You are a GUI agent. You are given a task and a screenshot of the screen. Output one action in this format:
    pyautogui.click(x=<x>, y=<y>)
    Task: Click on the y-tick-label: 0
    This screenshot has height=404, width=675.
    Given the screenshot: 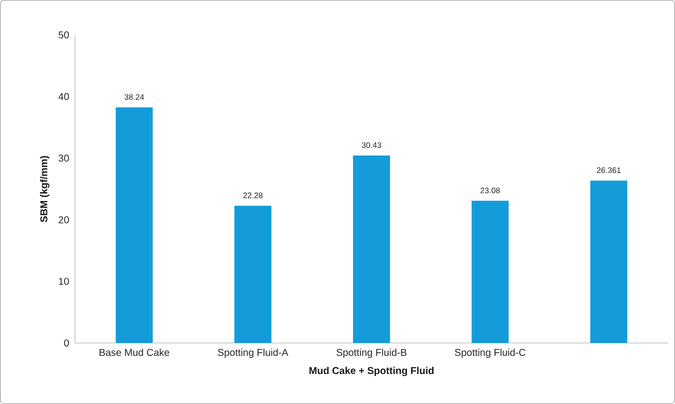 What is the action you would take?
    pyautogui.click(x=66, y=343)
    